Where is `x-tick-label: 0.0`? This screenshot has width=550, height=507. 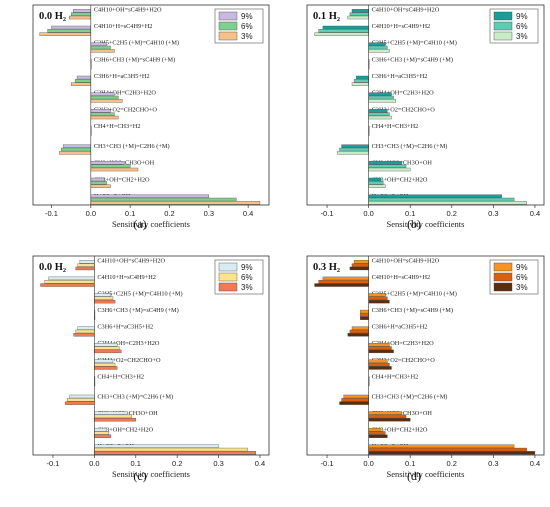
x-tick-label: 0.0 is located at coordinates (94, 463).